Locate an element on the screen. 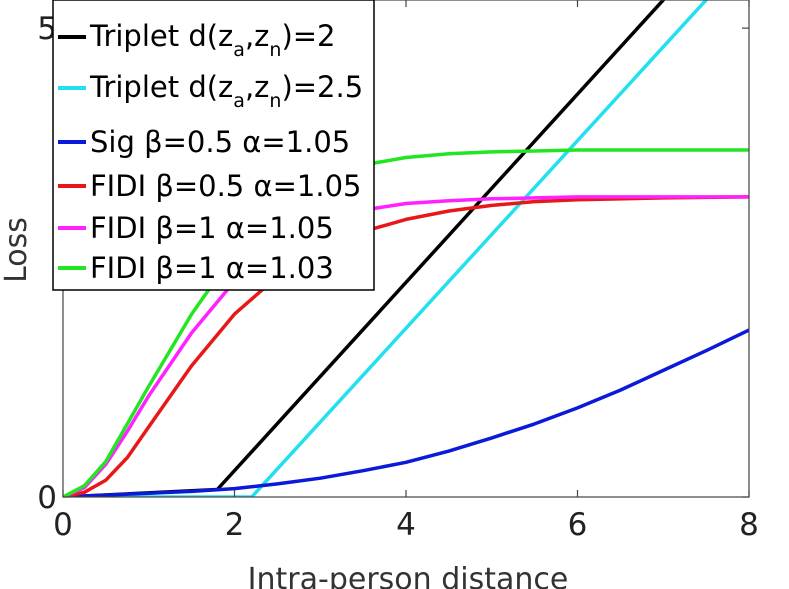  y-tick-label: 0 is located at coordinates (47, 498).